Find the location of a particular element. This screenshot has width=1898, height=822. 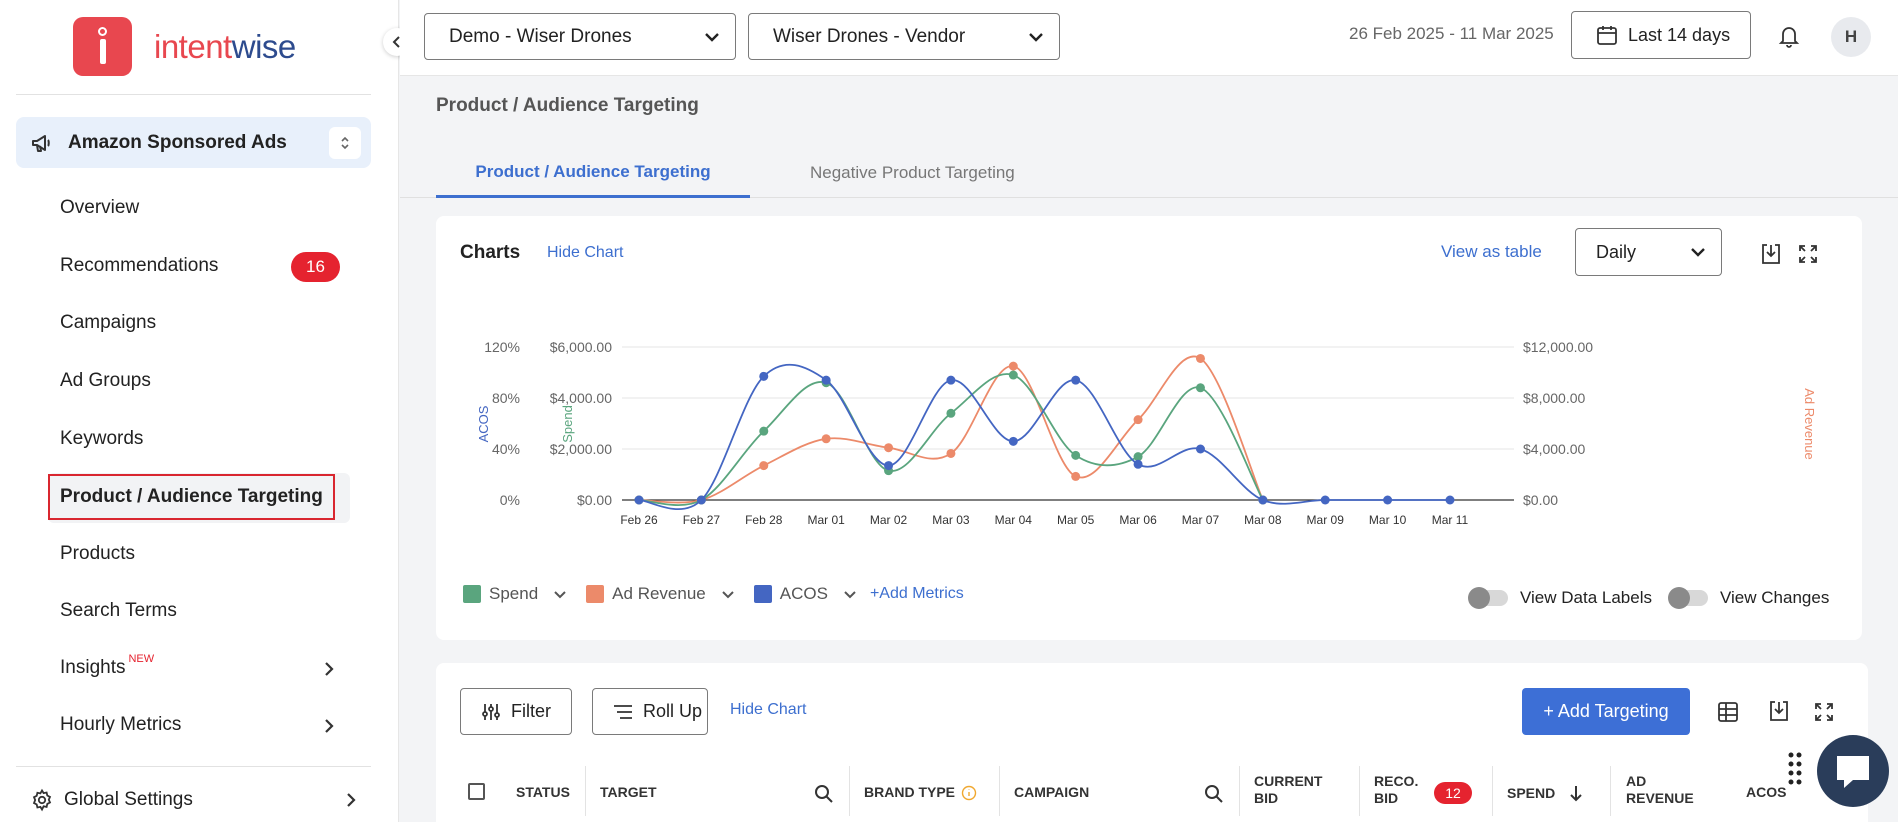

sidebar-item-ad-groups: Ad Groups is located at coordinates (105, 380).